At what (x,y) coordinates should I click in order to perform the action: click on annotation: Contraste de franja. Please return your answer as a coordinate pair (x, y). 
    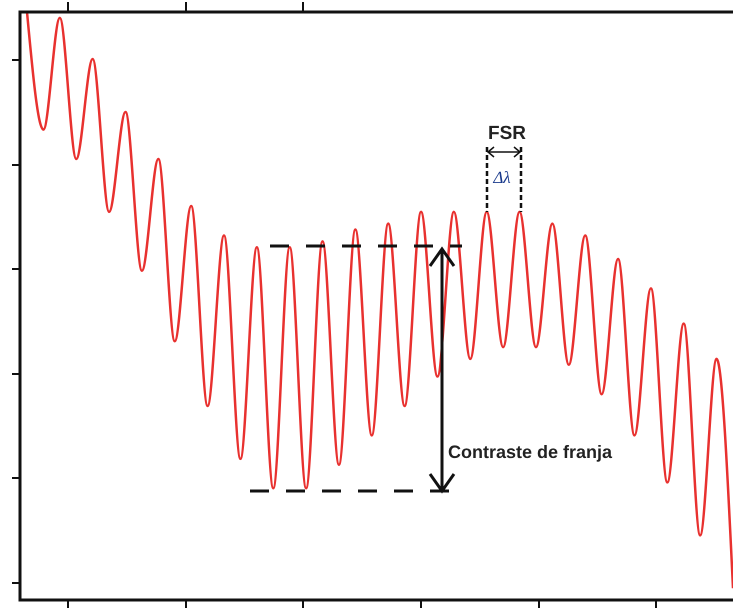
    Looking at the image, I should click on (531, 452).